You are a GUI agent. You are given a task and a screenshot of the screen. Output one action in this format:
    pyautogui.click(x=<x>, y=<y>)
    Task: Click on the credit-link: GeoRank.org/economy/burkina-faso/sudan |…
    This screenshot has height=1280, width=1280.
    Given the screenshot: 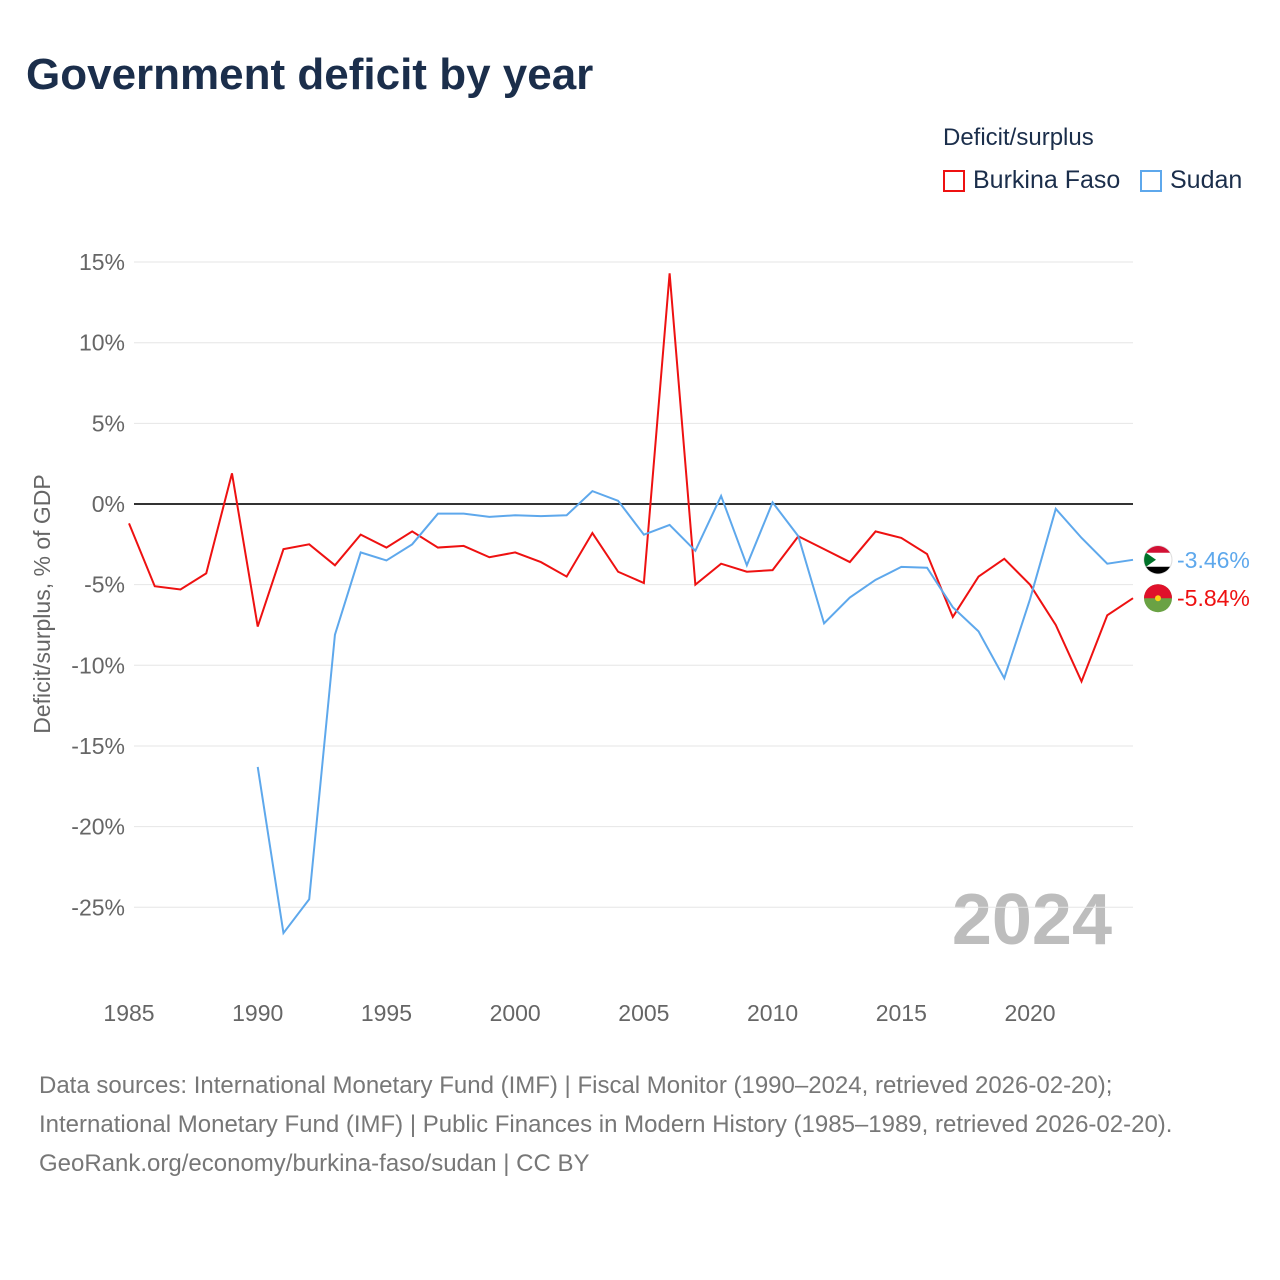 What is the action you would take?
    pyautogui.click(x=314, y=1163)
    